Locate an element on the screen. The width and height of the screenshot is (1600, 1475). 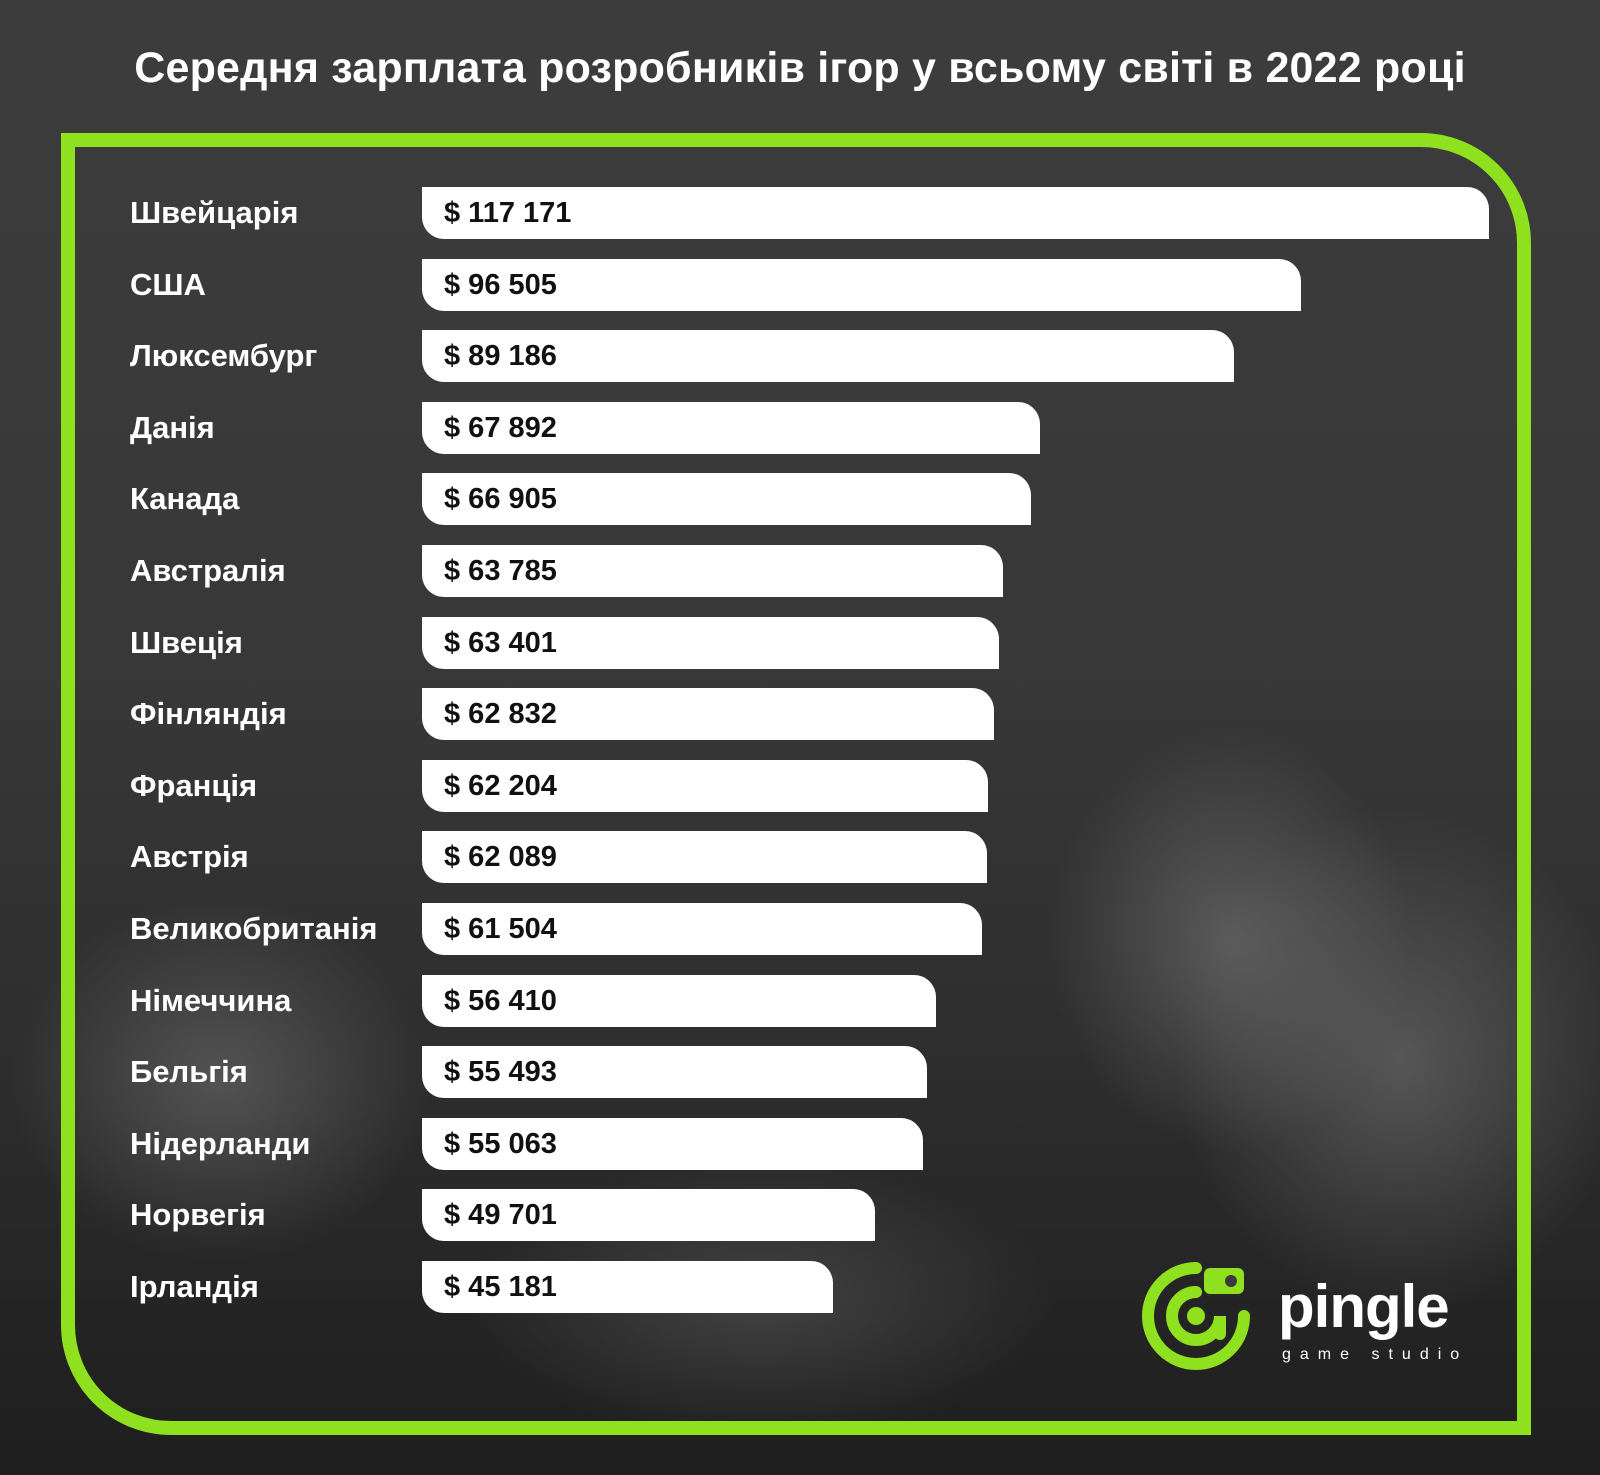
bar-row: Люксембург $ 89 186 is located at coordinates (800, 356).